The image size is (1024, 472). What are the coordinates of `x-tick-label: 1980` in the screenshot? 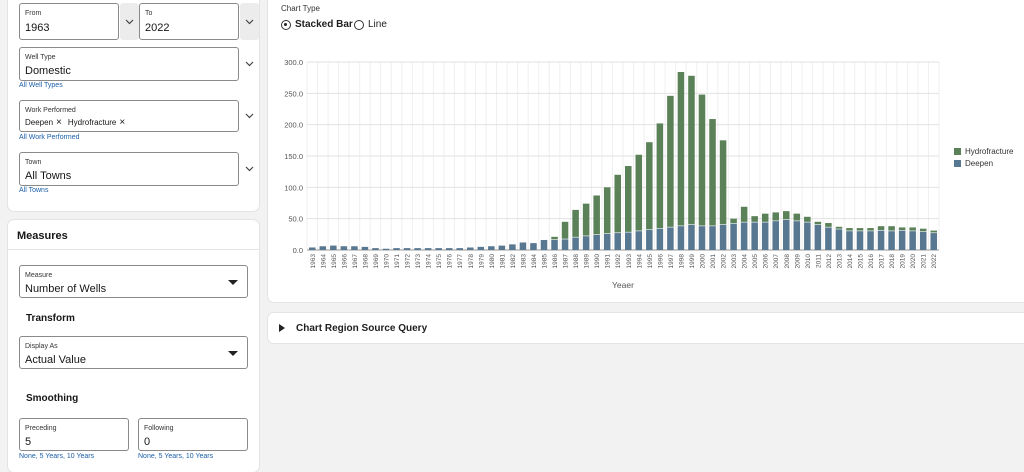 It's located at (492, 261).